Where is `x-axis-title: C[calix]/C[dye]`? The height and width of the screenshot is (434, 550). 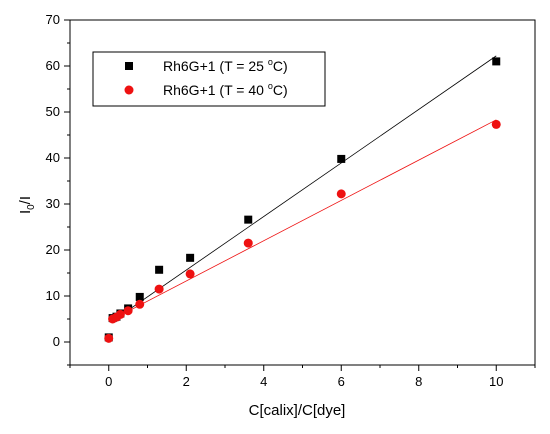
x-axis-title: C[calix]/C[dye] is located at coordinates (297, 410).